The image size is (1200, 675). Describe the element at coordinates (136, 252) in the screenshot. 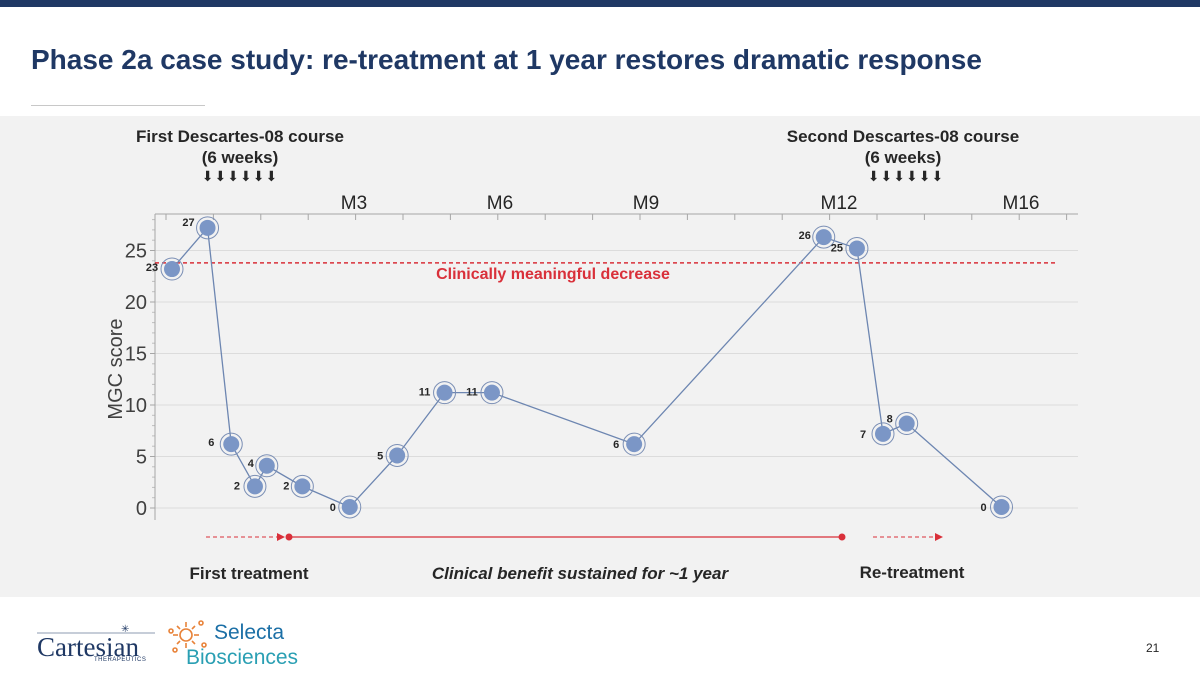

I see `ytick-label-25: 25` at that location.